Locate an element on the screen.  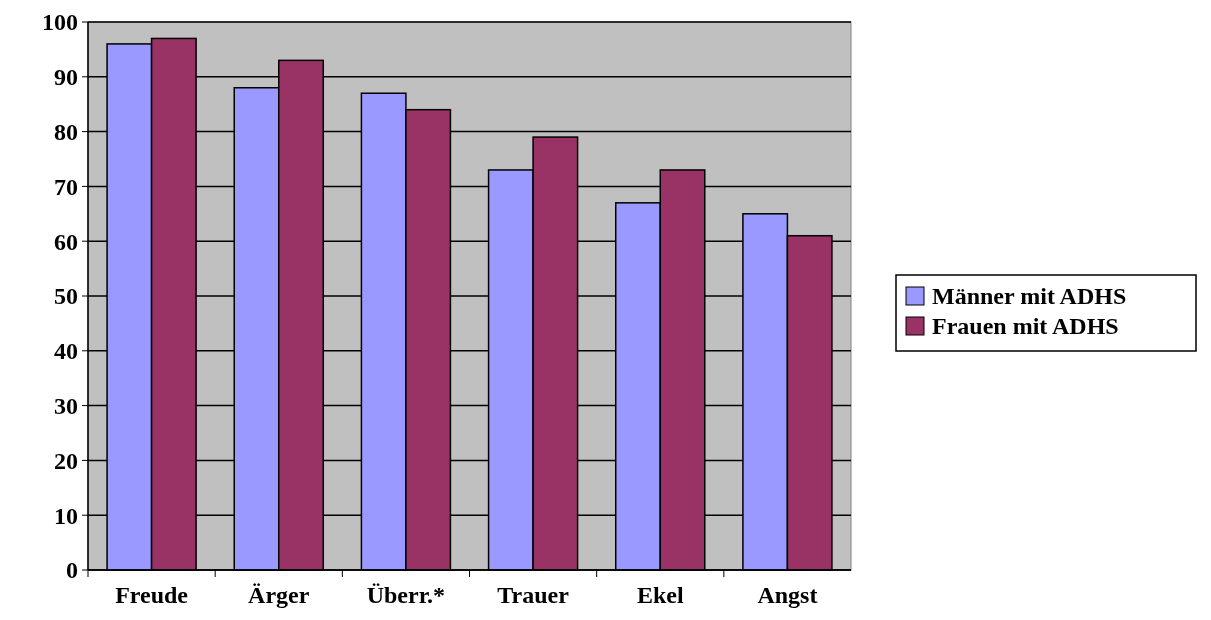
legend-label: Frauen mit ADHS is located at coordinates (1025, 326).